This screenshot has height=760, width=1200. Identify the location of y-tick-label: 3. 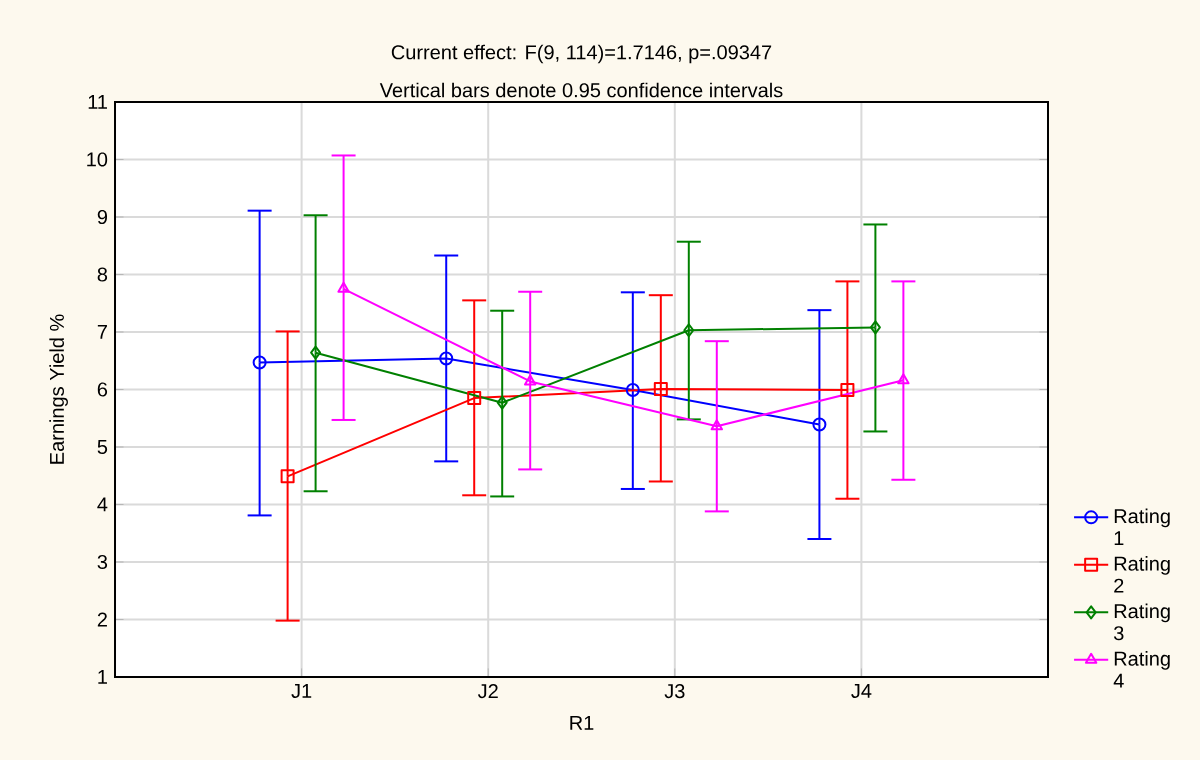
(102, 562).